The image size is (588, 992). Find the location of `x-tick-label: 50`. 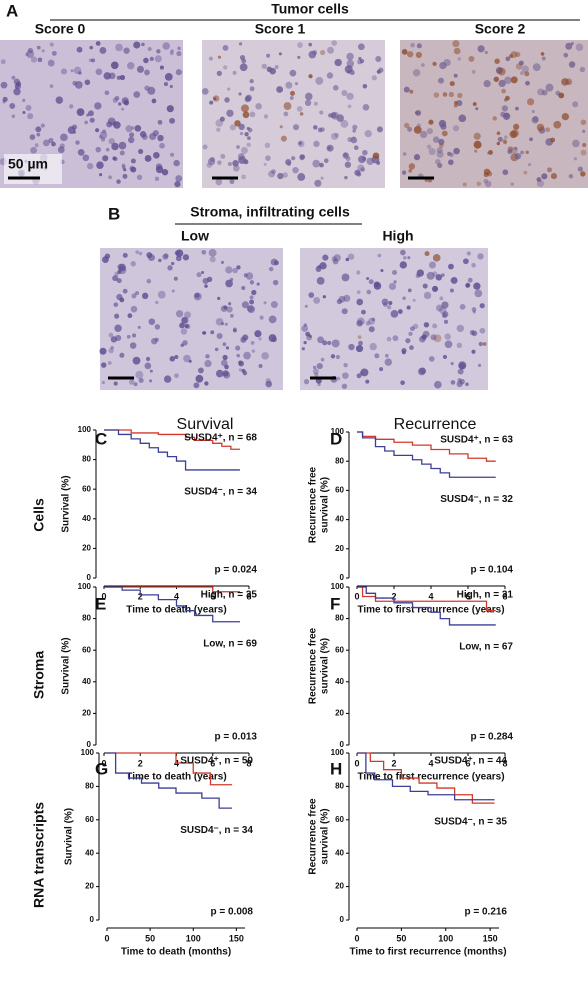

x-tick-label: 50 is located at coordinates (401, 938).